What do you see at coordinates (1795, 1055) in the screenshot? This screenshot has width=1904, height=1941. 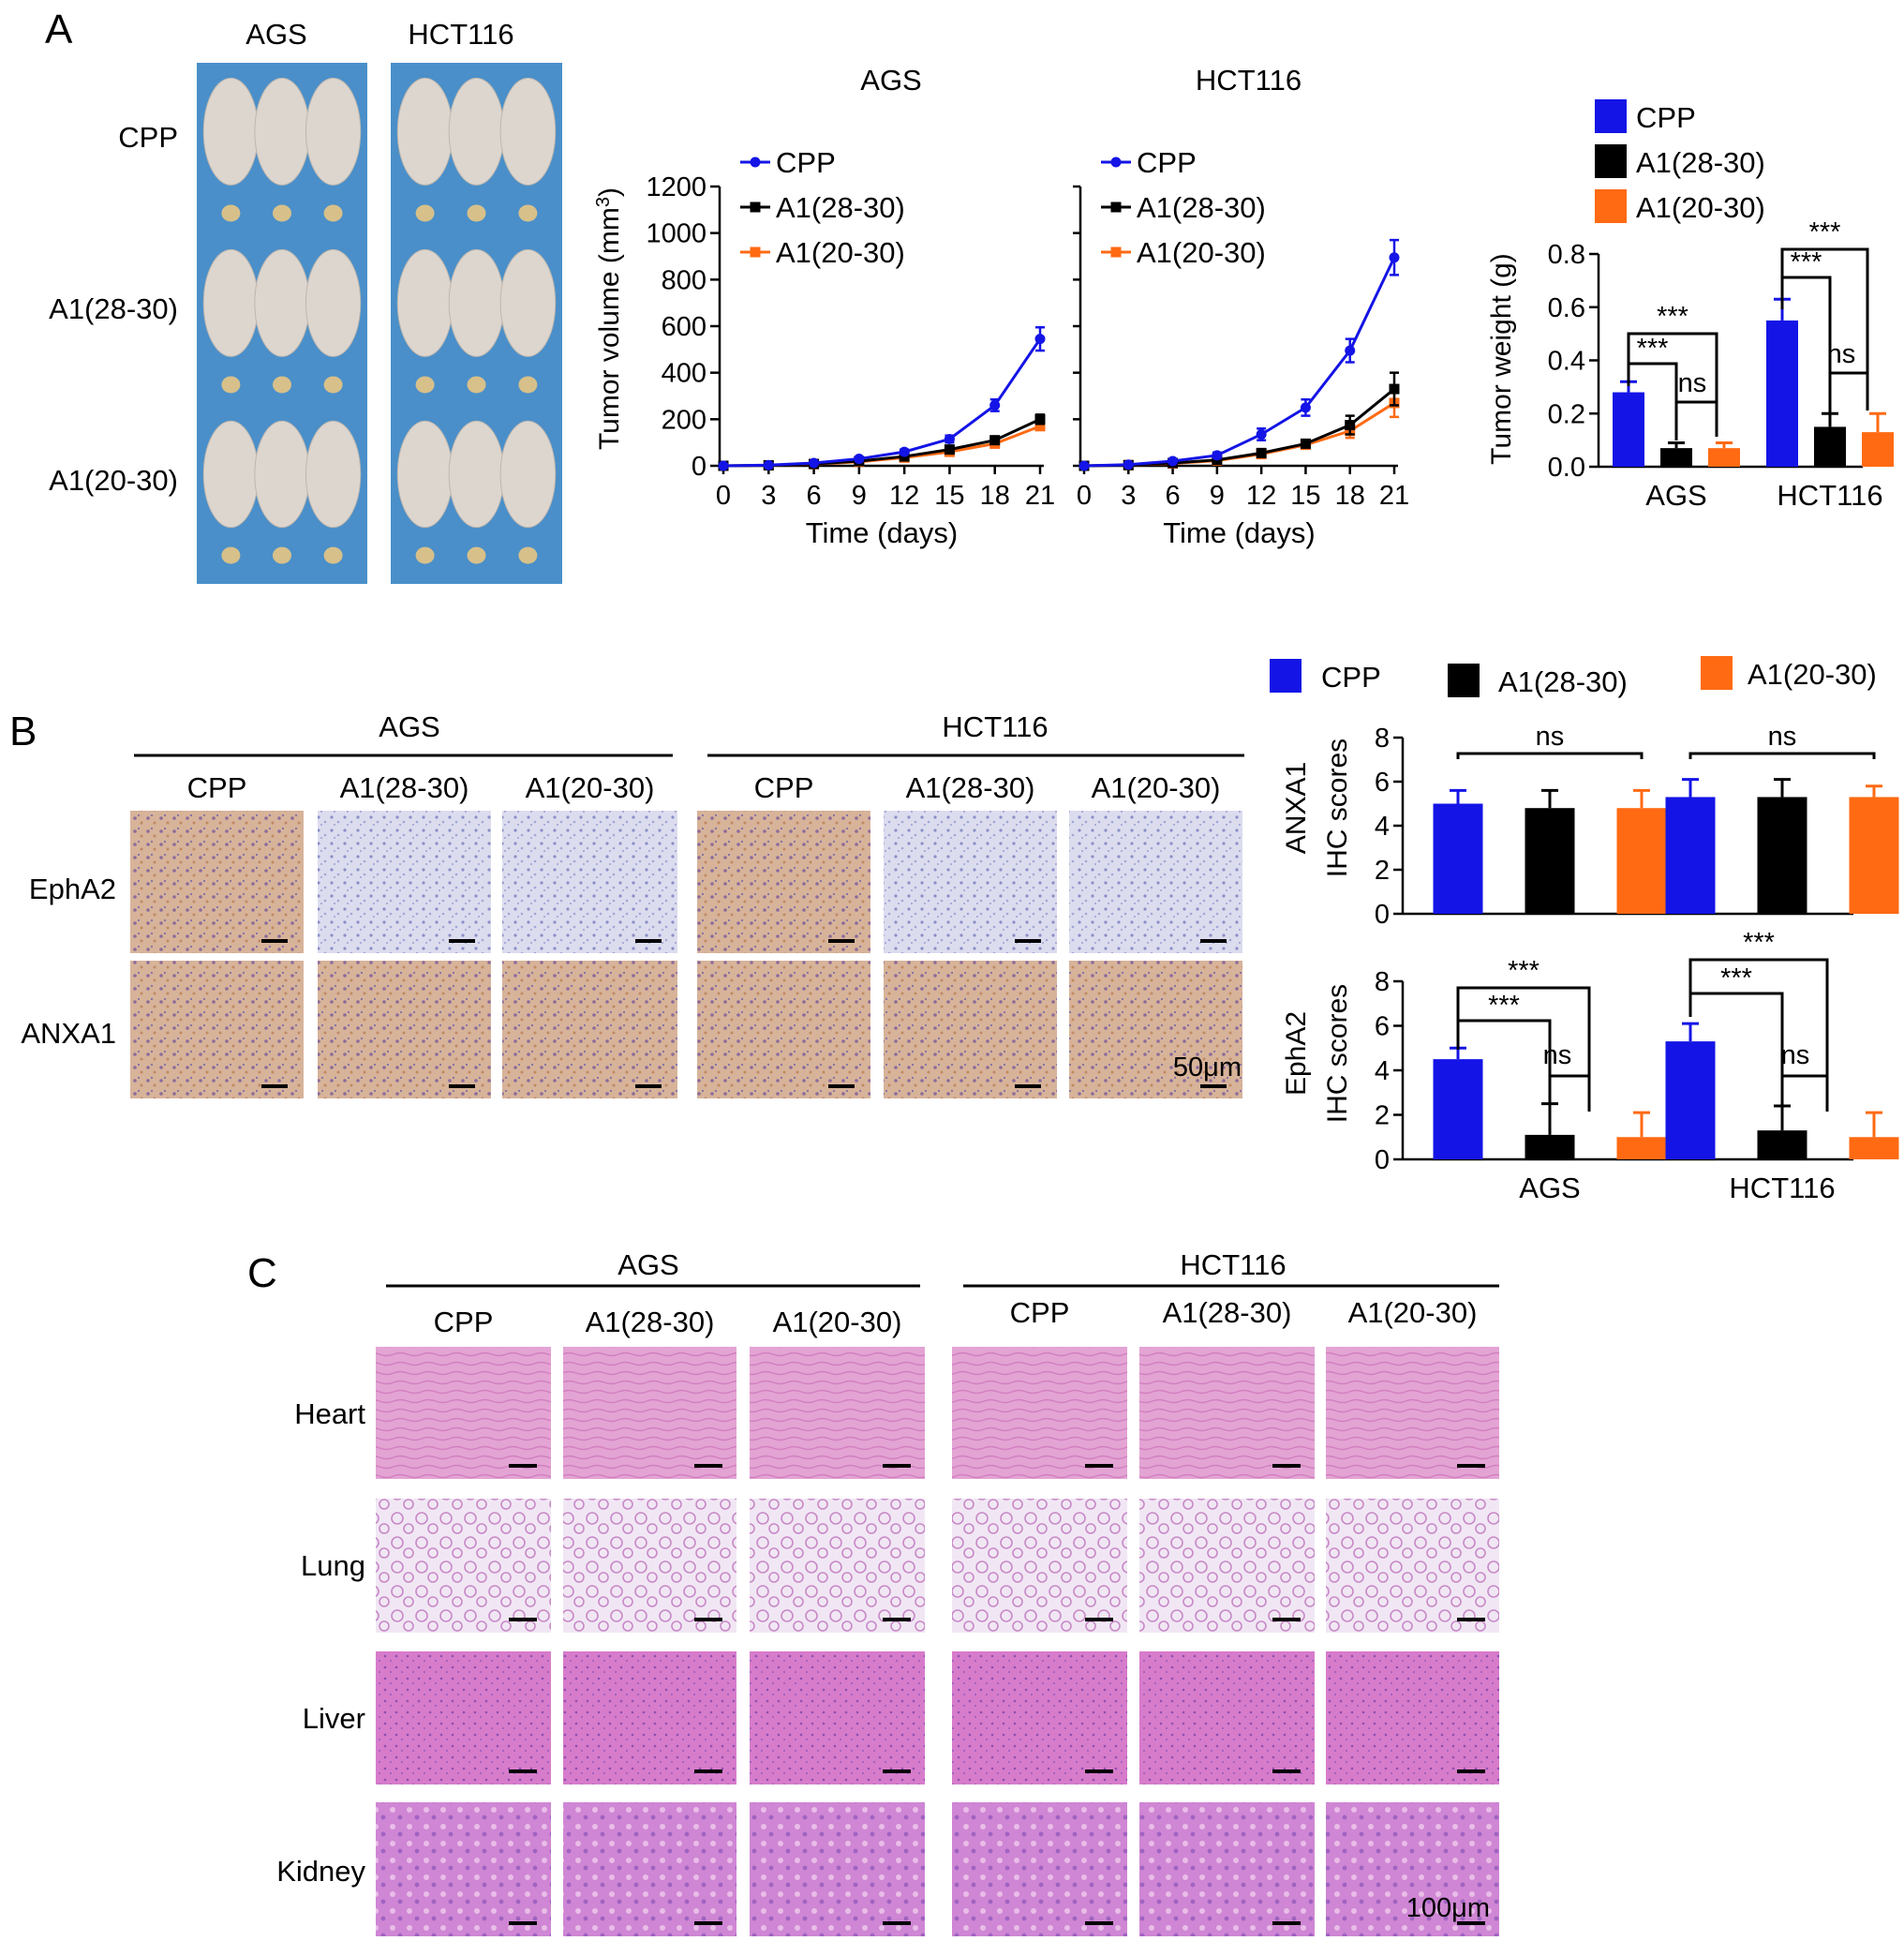 I see `significance-label: ns` at bounding box center [1795, 1055].